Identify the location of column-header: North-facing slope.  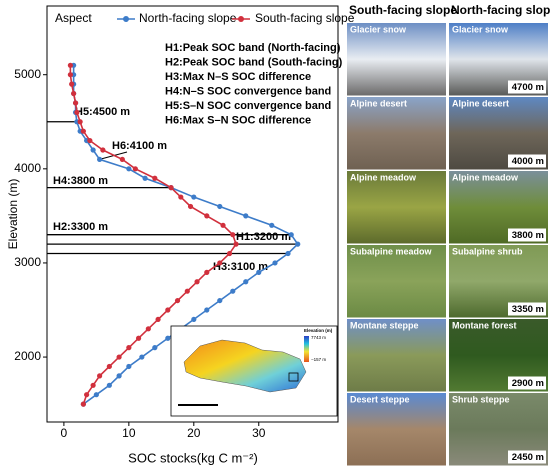
(500, 10).